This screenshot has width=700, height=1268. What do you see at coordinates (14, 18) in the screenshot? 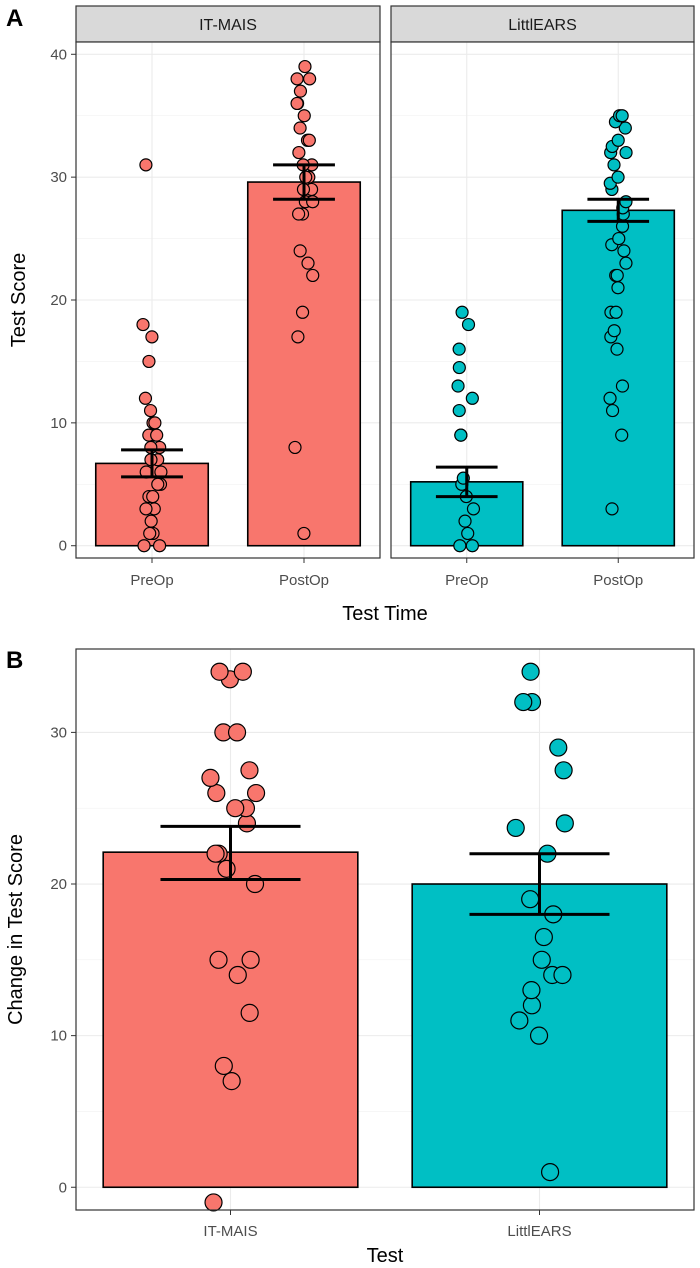
I see `panel-a-letter: A` at bounding box center [14, 18].